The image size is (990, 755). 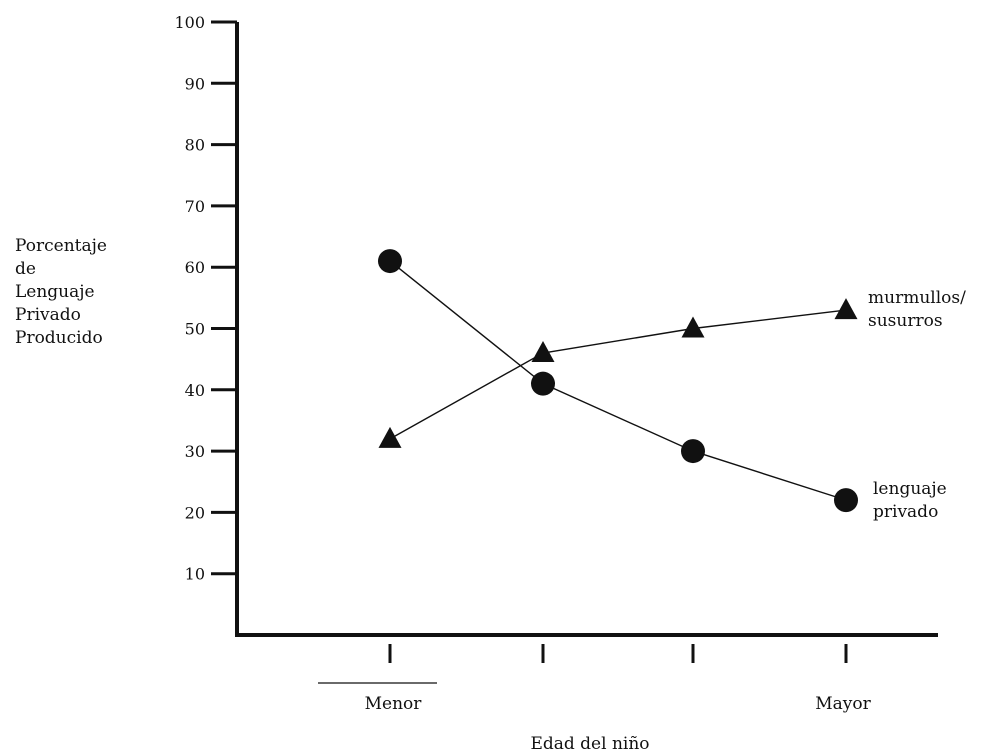 I want to click on x-tick-label-4: Mayor, so click(x=843, y=704).